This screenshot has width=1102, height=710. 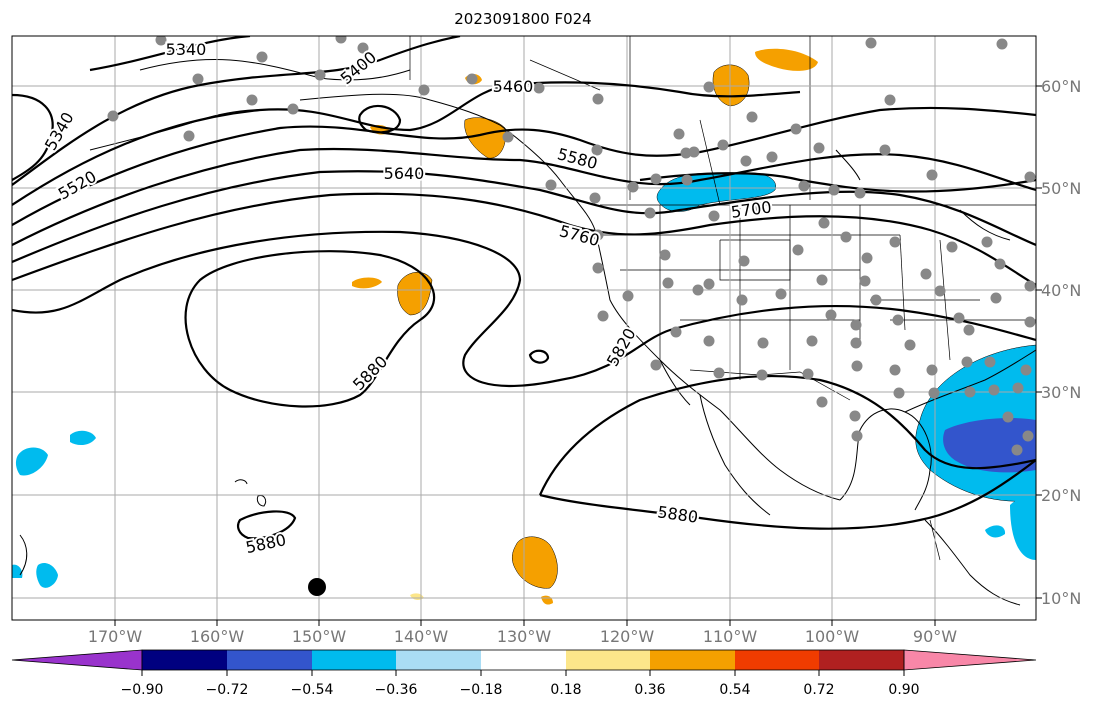 I want to click on colorbar-low-extend, so click(x=77, y=660).